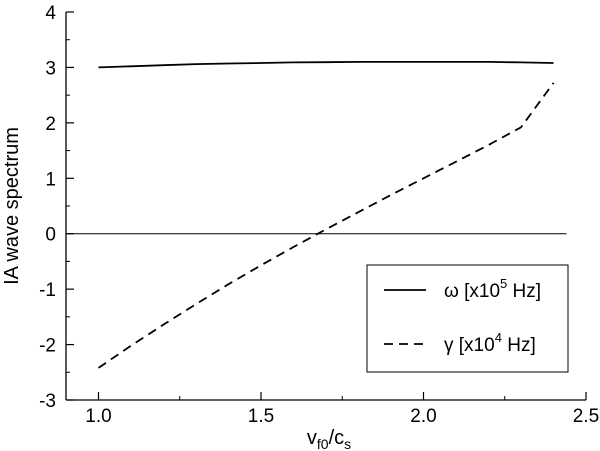  Describe the element at coordinates (98, 416) in the screenshot. I see `x-tick-label: 1.0` at that location.